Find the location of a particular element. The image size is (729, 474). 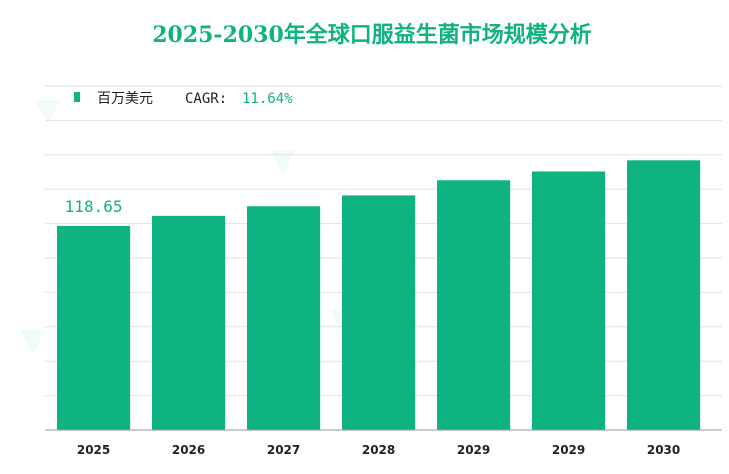

data-labels: 118.65 is located at coordinates (94, 206).